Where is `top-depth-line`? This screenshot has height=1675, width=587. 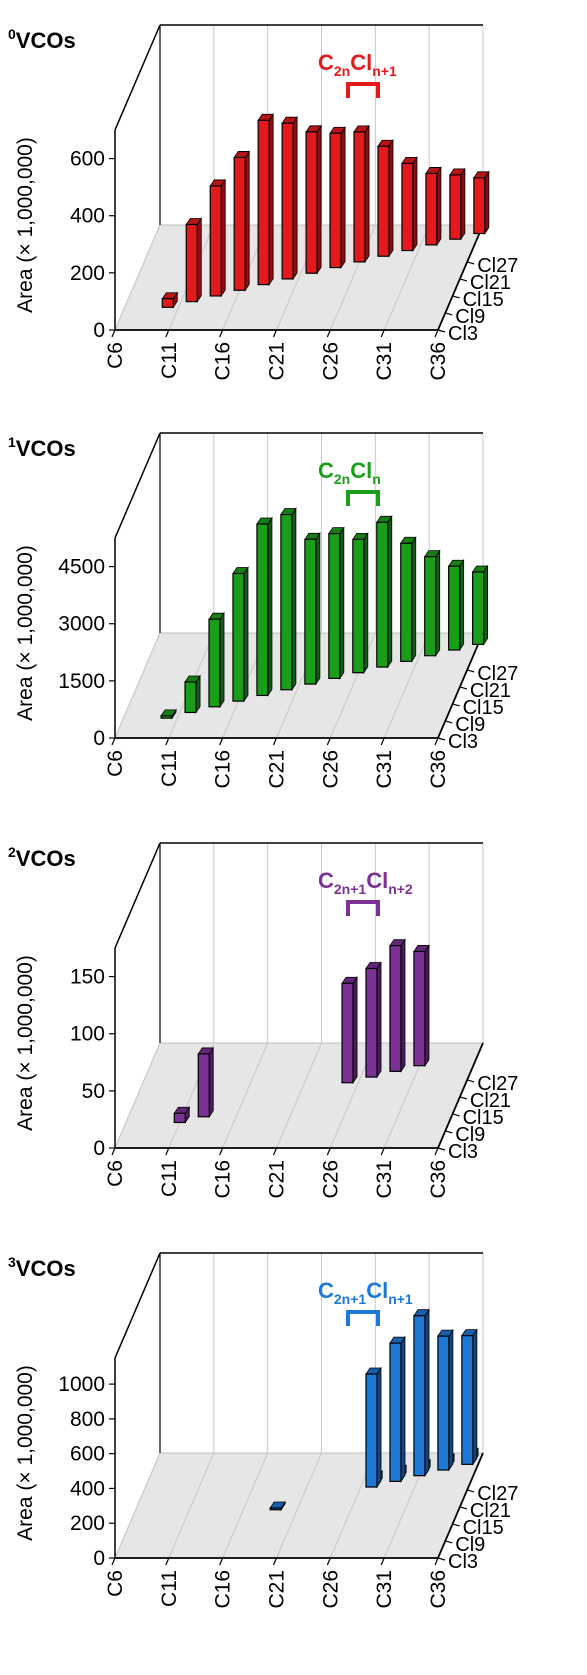
top-depth-line is located at coordinates (137, 895).